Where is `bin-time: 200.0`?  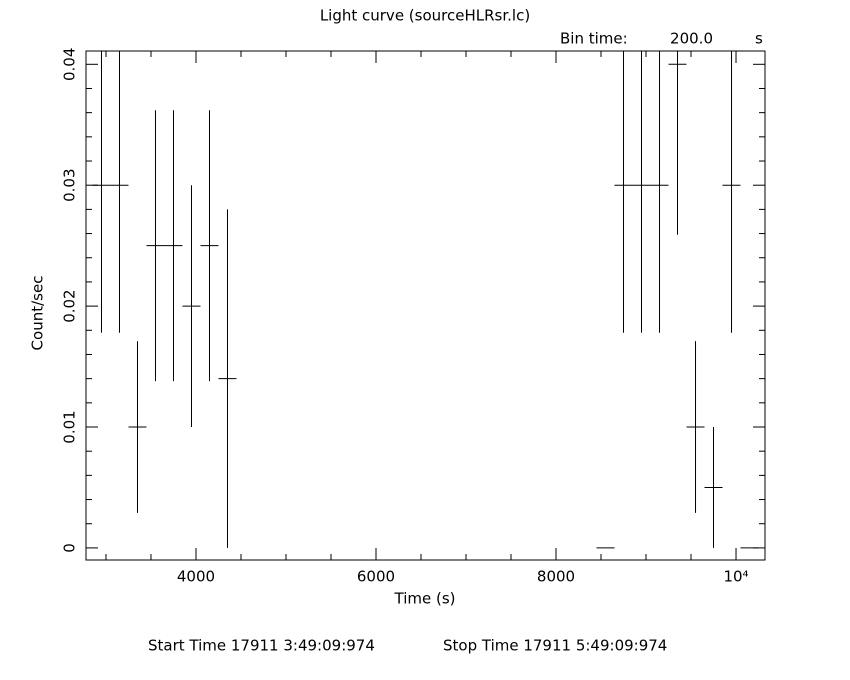 bin-time: 200.0 is located at coordinates (691, 39).